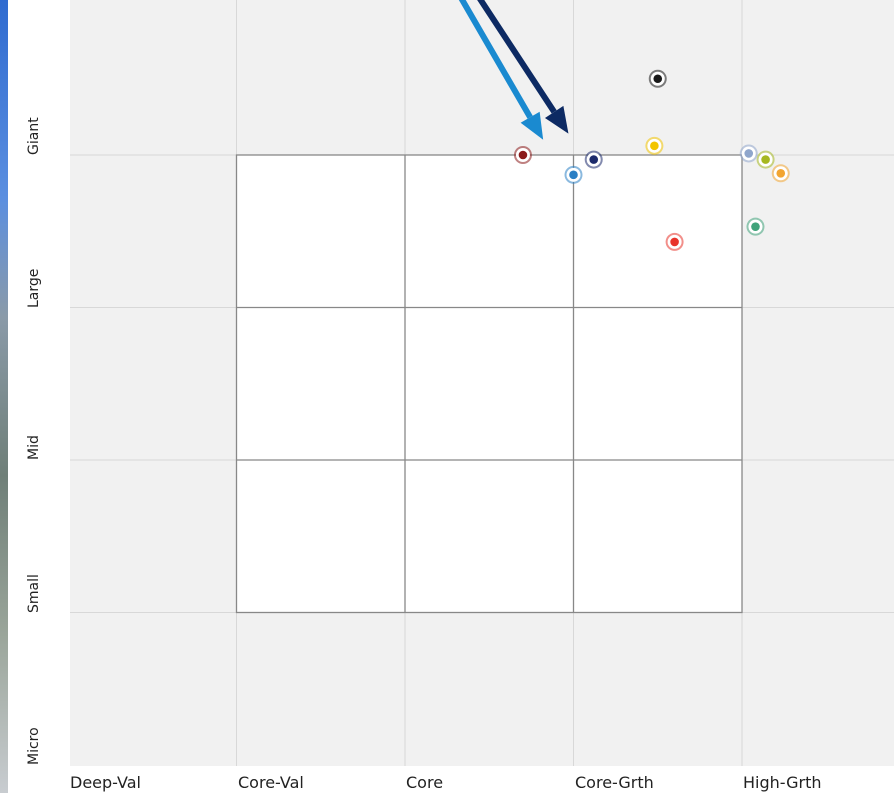 This screenshot has height=793, width=894. I want to click on x-tick-label: Core-Grth, so click(614, 782).